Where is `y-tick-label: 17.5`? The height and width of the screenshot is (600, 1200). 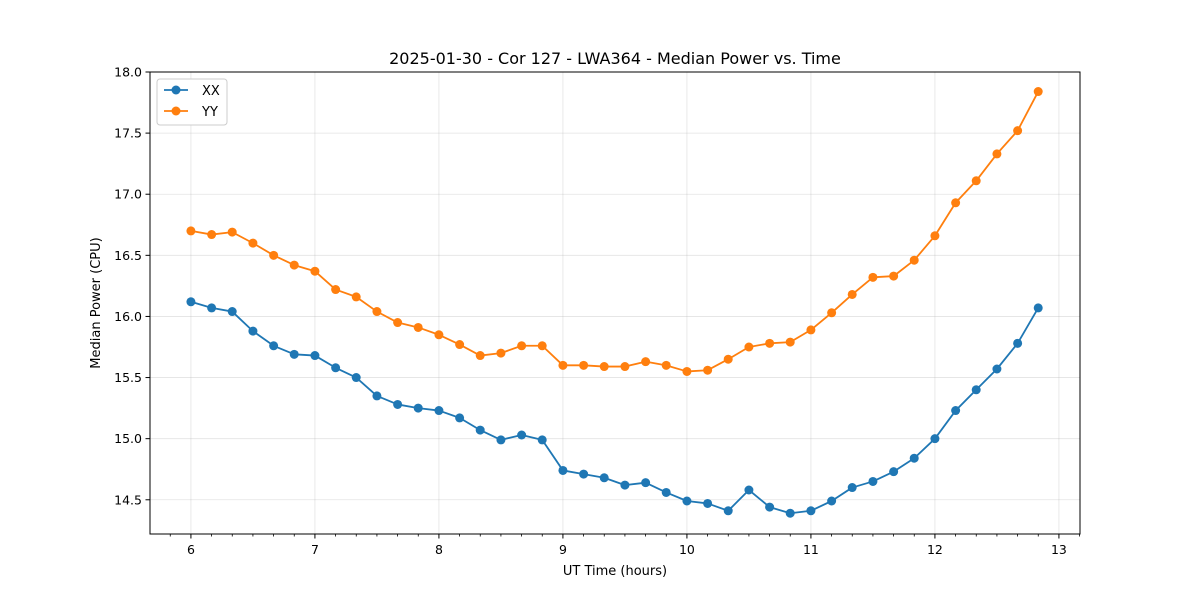 y-tick-label: 17.5 is located at coordinates (128, 133).